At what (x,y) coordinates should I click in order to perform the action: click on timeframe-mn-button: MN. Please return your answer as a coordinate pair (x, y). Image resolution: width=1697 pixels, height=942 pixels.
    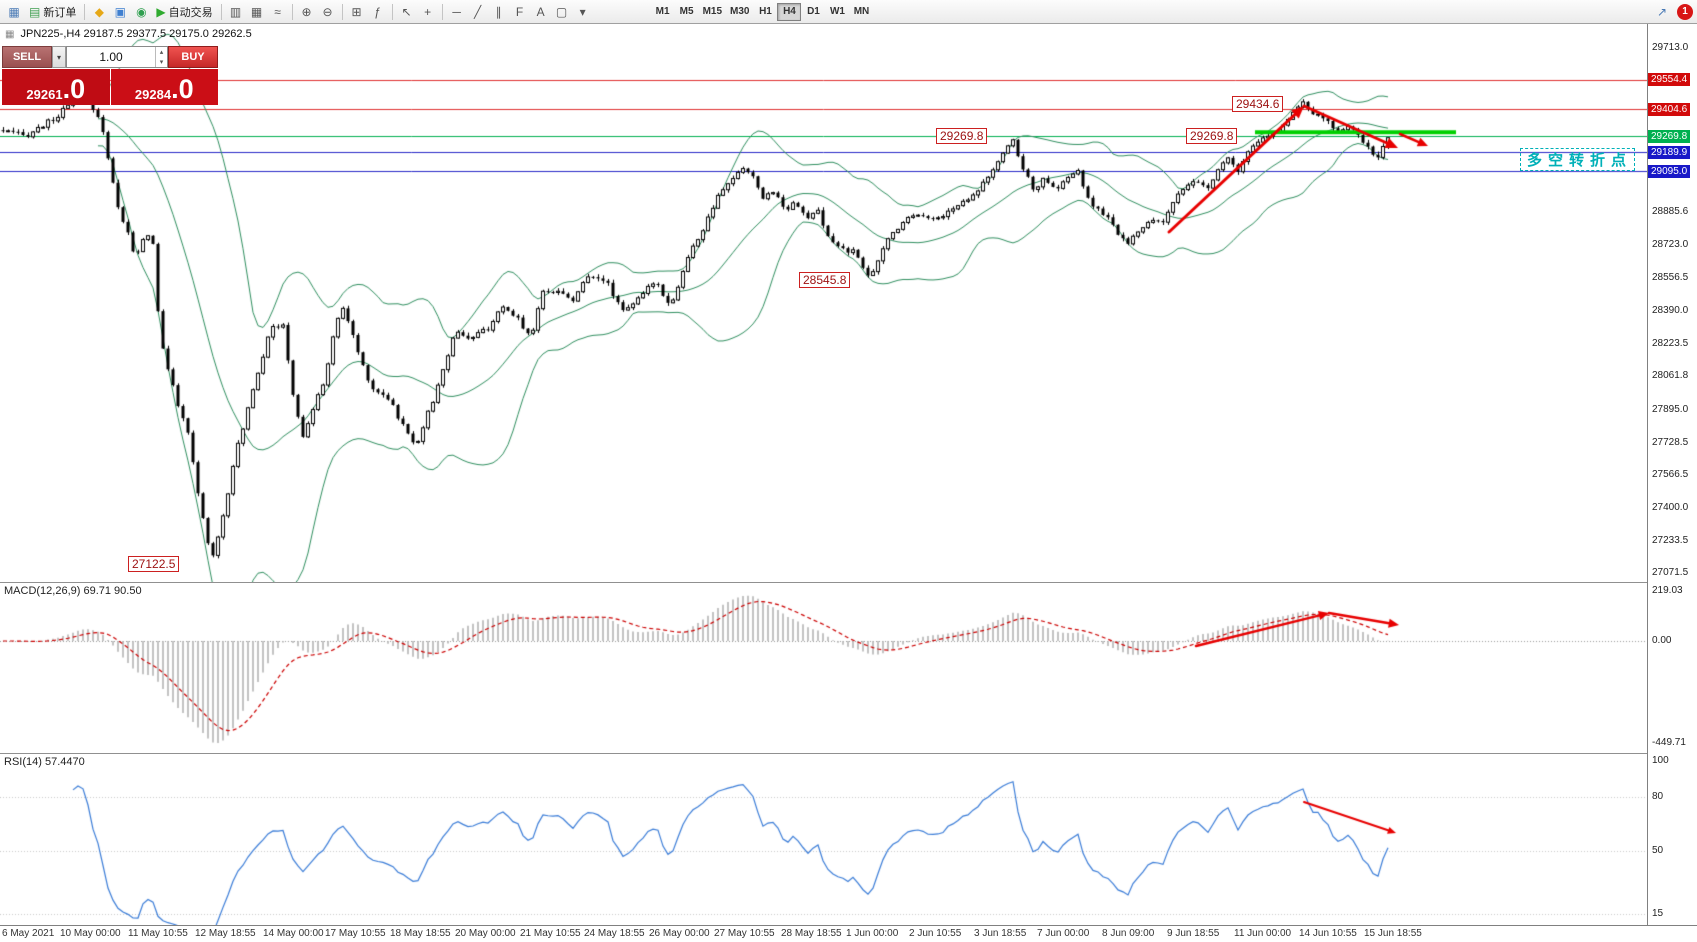
    Looking at the image, I should click on (861, 11).